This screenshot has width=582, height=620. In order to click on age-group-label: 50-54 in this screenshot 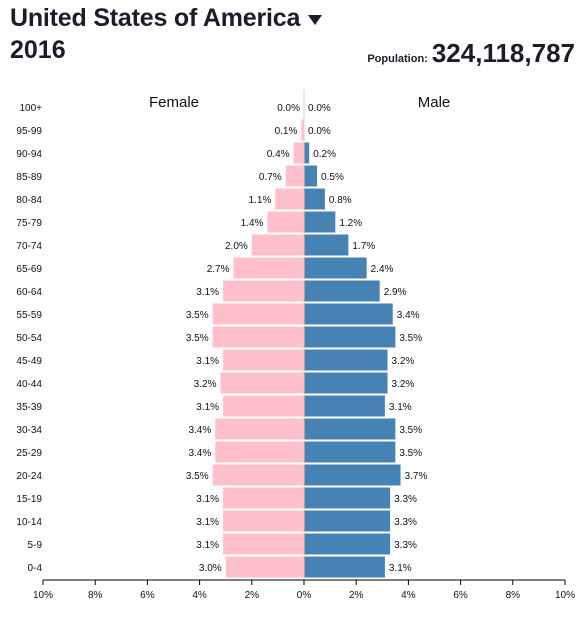, I will do `click(29, 338)`.